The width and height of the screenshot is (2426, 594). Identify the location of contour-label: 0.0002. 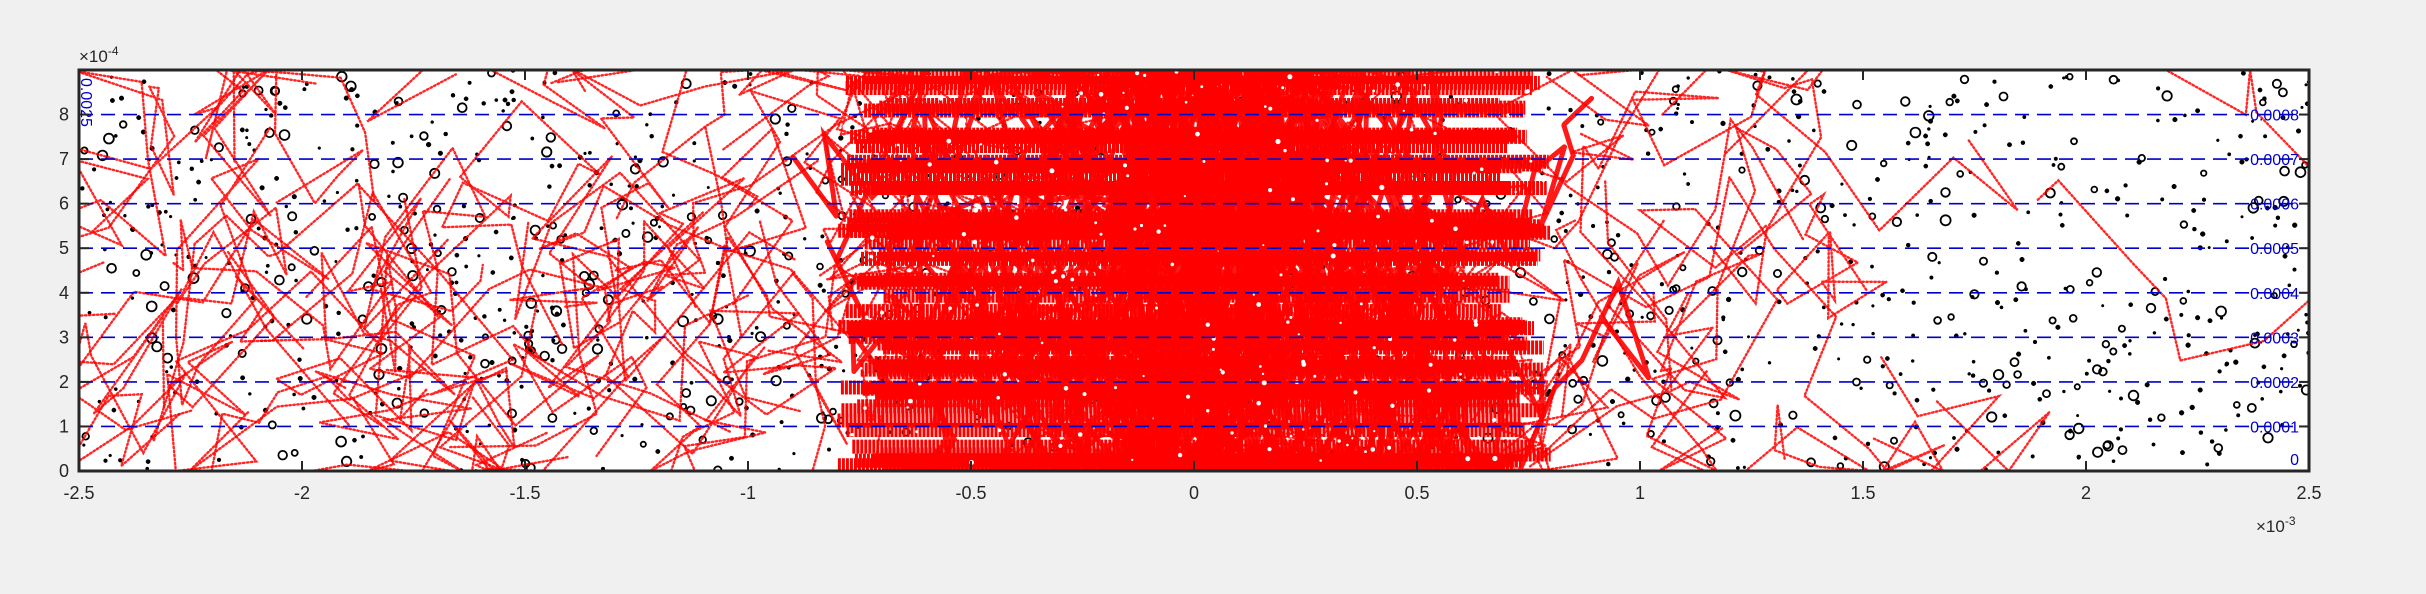
(2274, 383).